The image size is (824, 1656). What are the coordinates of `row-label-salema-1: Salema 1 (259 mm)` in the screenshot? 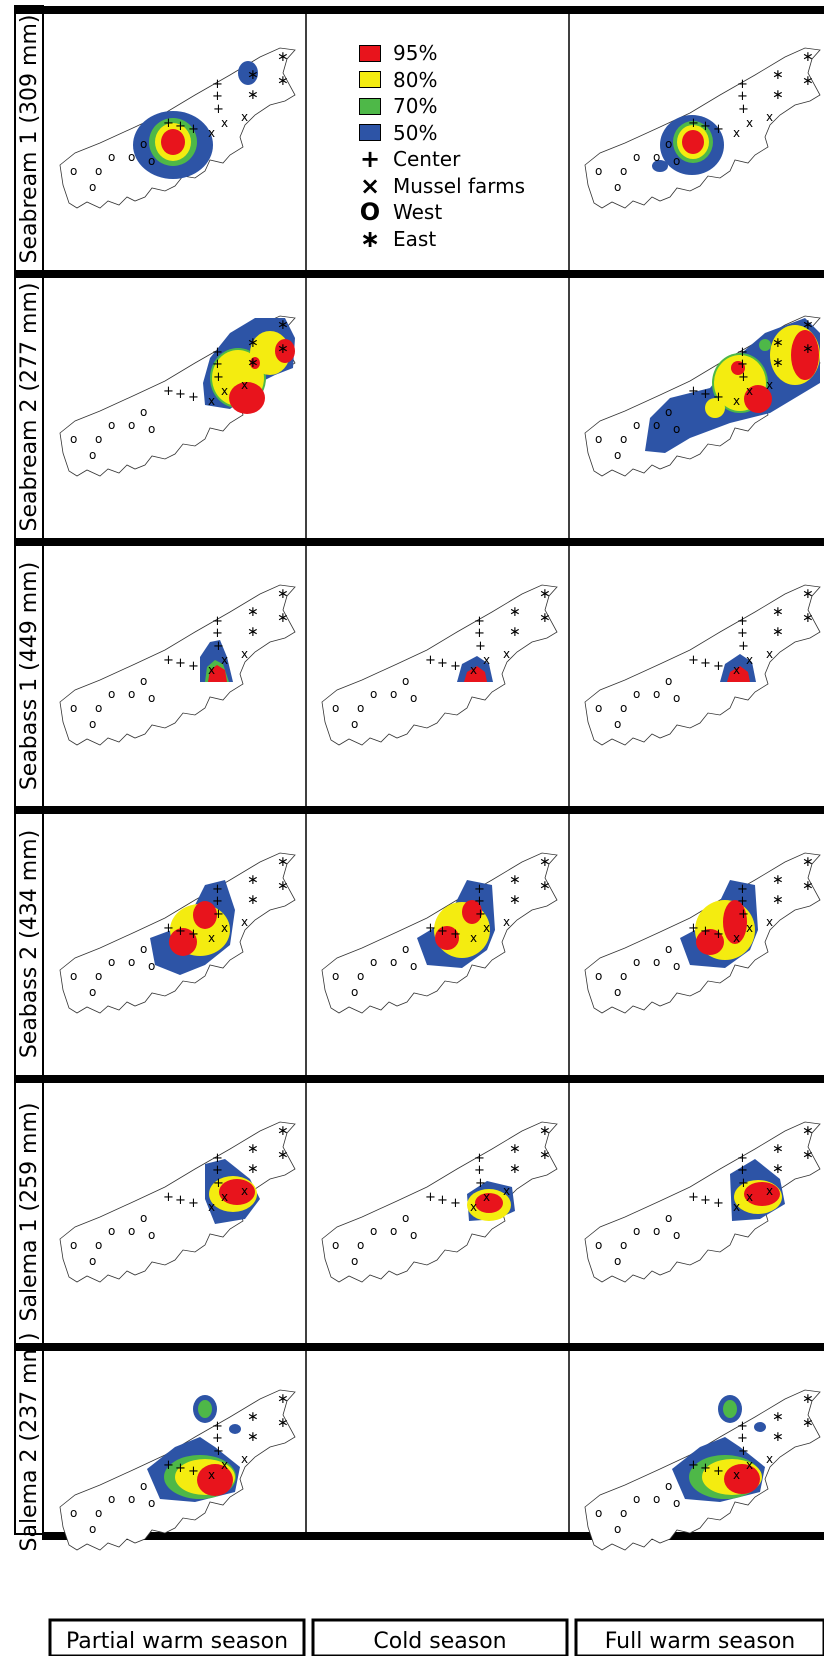 It's located at (29, 1211).